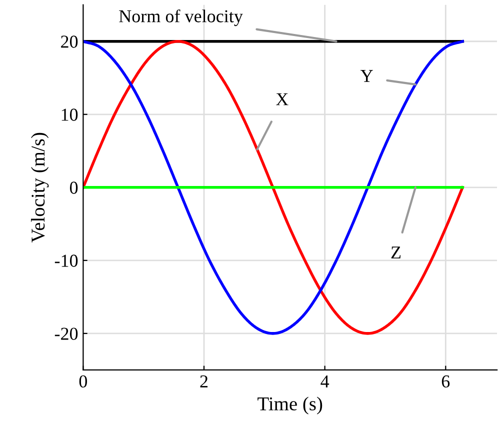  What do you see at coordinates (366, 76) in the screenshot?
I see `annotation: Y` at bounding box center [366, 76].